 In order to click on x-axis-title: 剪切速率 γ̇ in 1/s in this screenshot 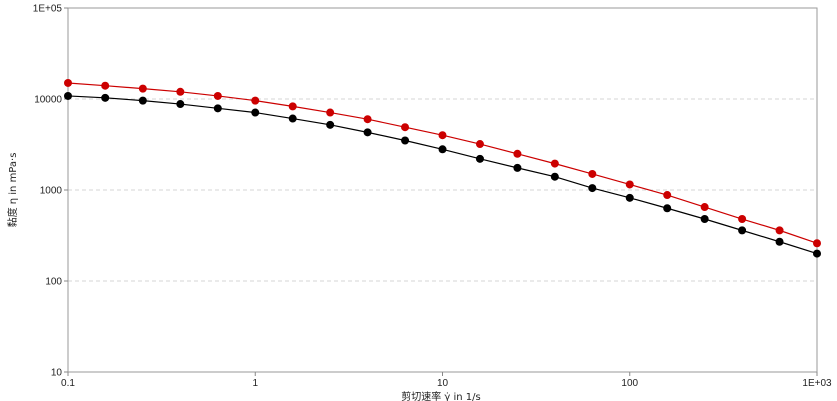, I will do `click(441, 395)`.